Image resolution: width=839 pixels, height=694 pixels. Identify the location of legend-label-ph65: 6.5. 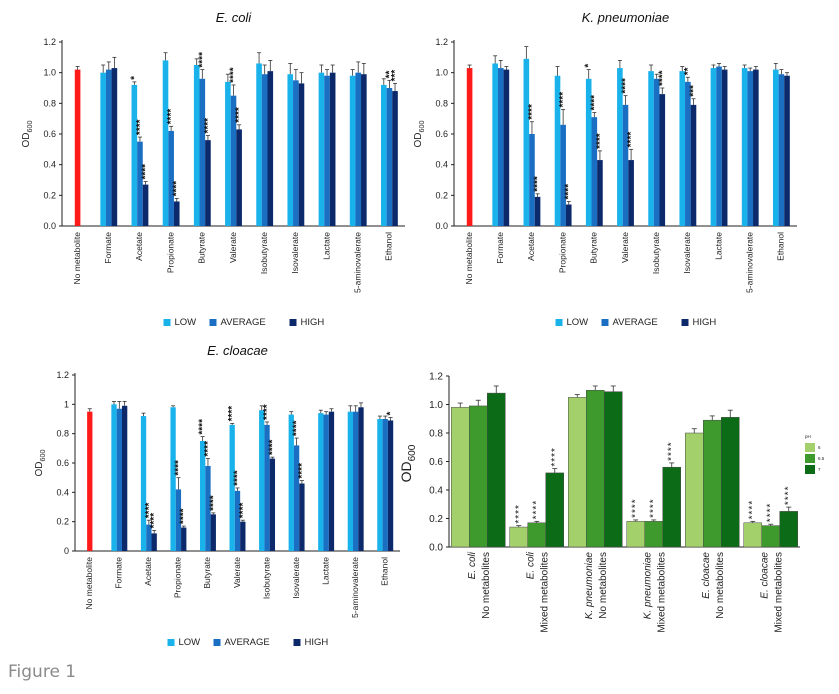
(821, 458).